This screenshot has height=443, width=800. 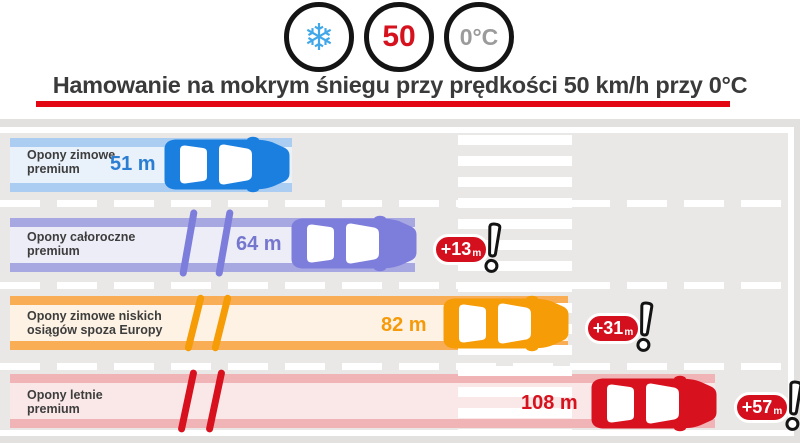 I want to click on pedestrian-crossing, so click(x=515, y=282).